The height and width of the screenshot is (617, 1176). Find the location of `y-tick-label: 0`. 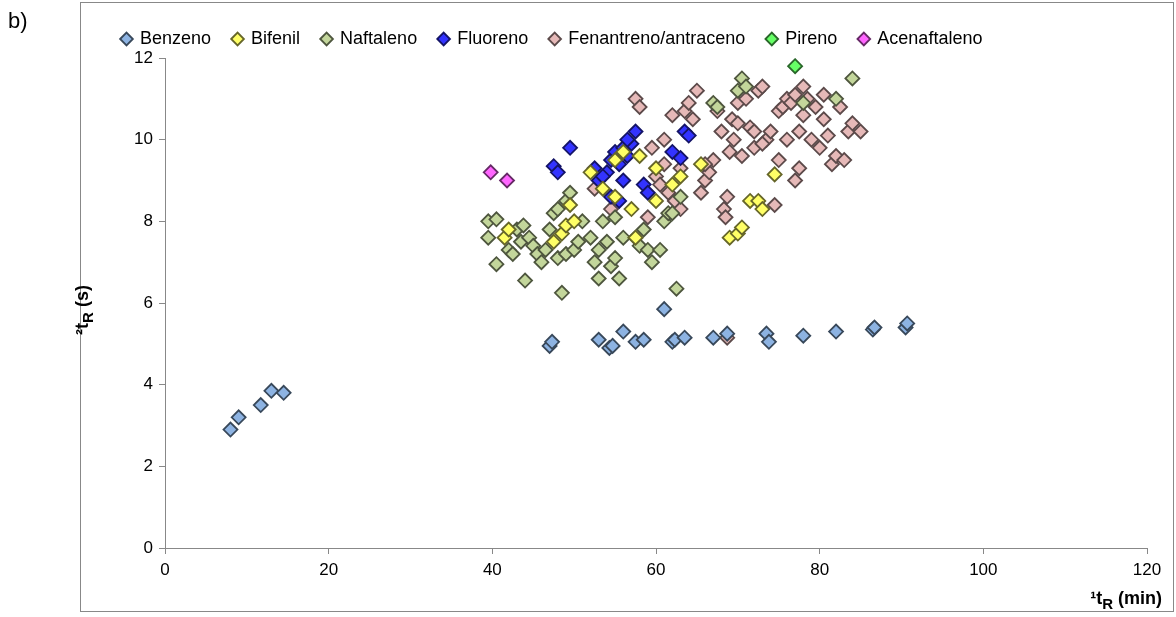

y-tick-label: 0 is located at coordinates (148, 547).